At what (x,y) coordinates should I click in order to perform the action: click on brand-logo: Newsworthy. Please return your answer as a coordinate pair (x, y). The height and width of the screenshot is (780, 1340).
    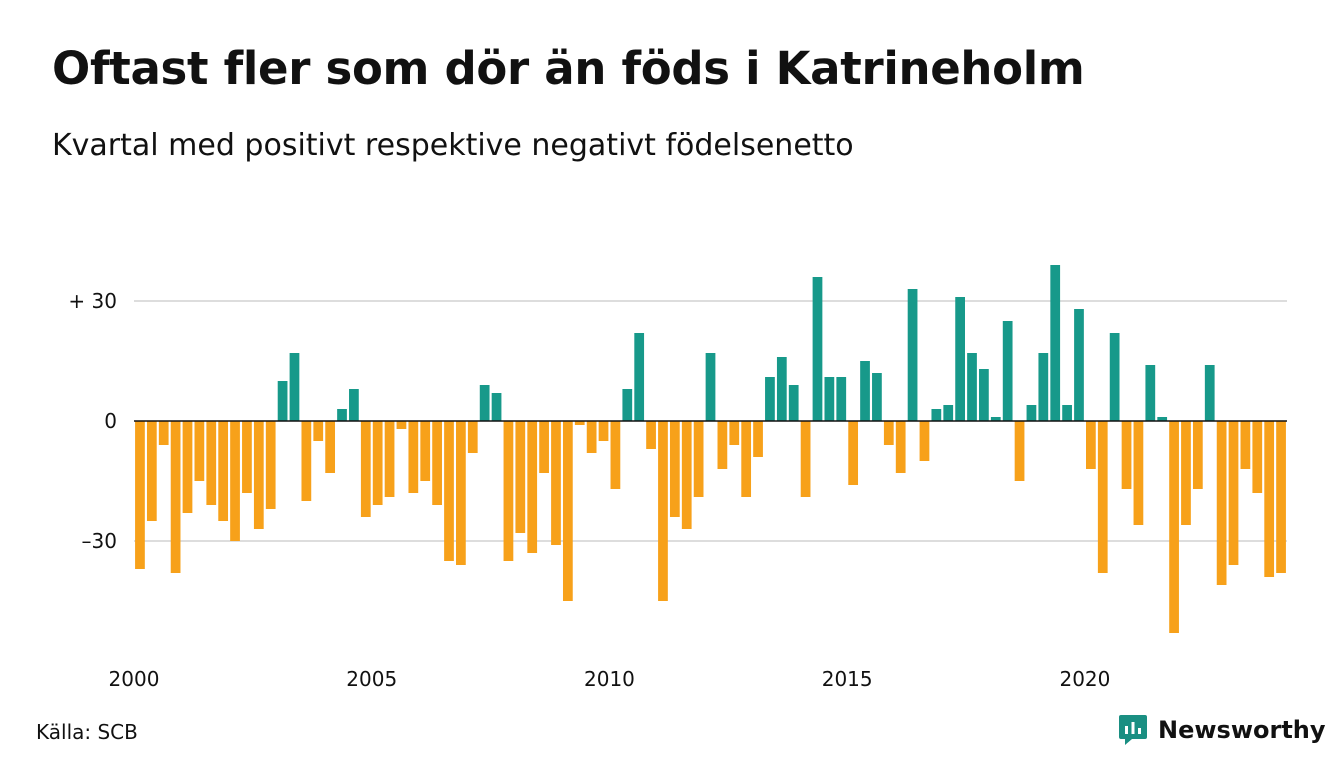
    Looking at the image, I should click on (1222, 730).